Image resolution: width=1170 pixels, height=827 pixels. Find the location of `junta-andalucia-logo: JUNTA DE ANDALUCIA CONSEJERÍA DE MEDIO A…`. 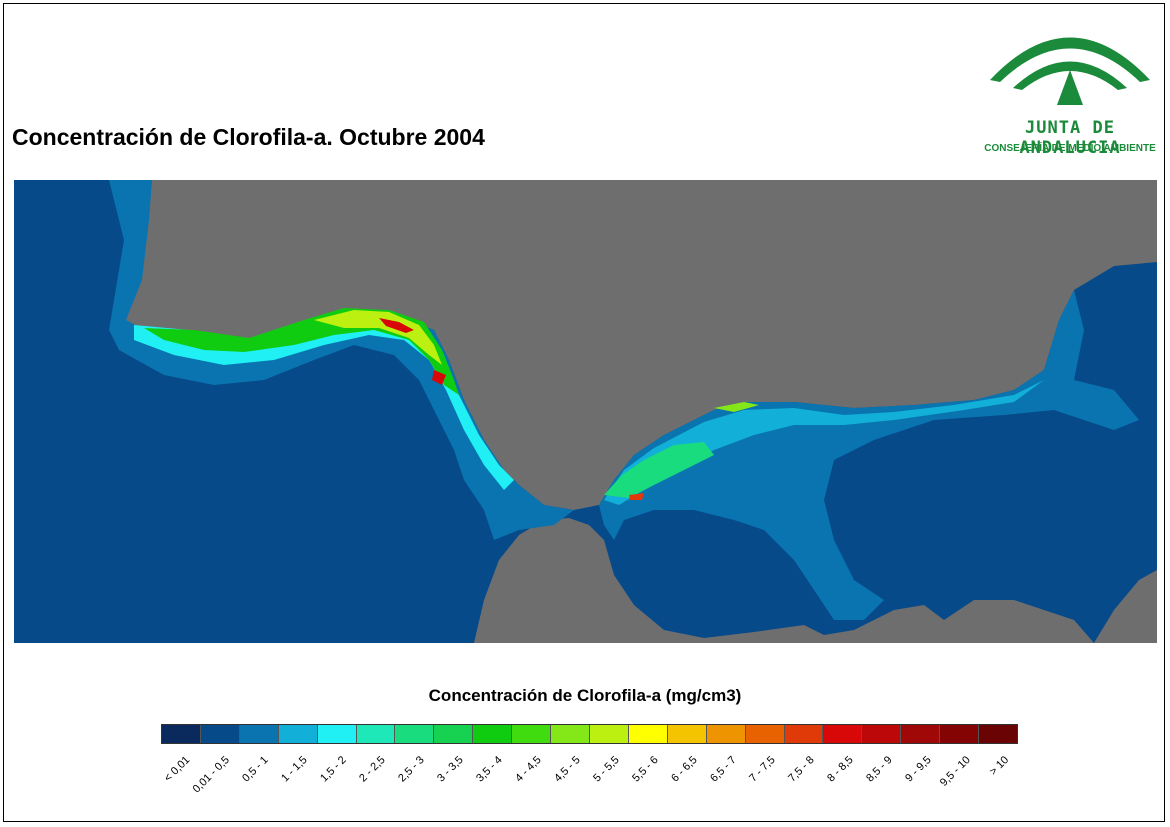

junta-andalucia-logo: JUNTA DE ANDALUCIA CONSEJERÍA DE MEDIO A… is located at coordinates (1070, 85).